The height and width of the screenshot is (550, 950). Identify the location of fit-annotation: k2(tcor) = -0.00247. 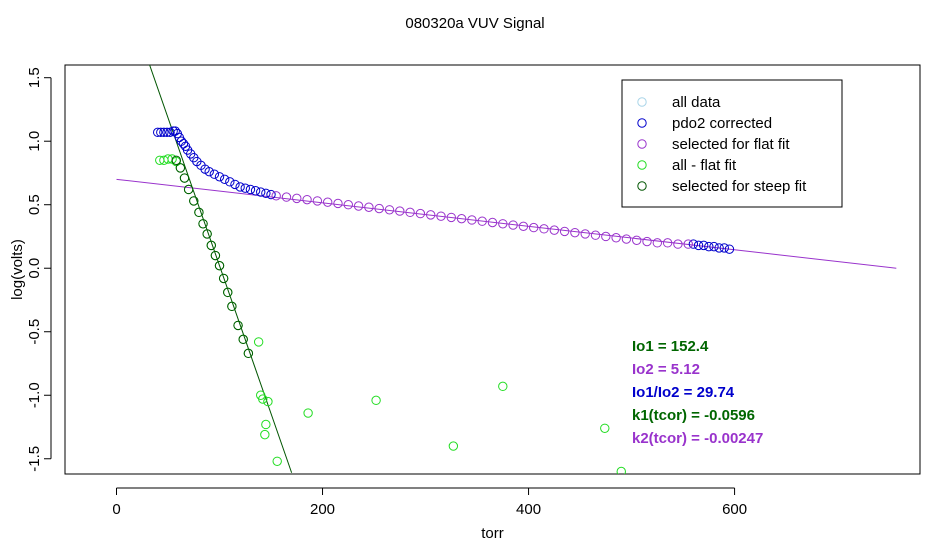
(697, 438).